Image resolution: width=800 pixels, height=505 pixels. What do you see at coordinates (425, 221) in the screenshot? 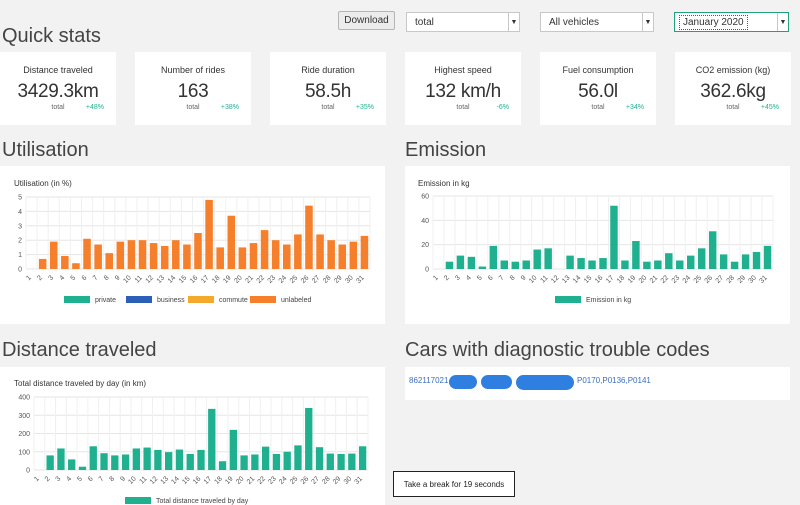
I see `y-tick-label: 40` at bounding box center [425, 221].